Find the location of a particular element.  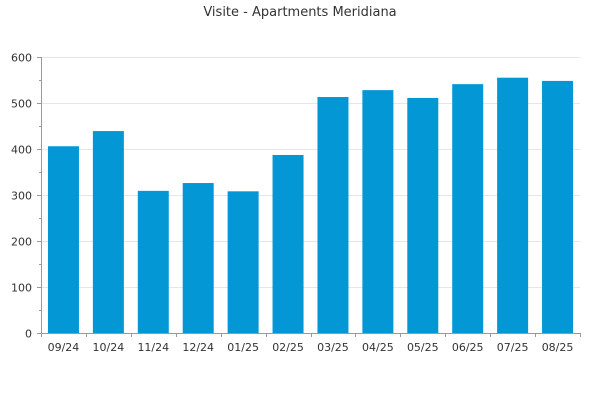

x-tick-label: 02/25 is located at coordinates (288, 347).